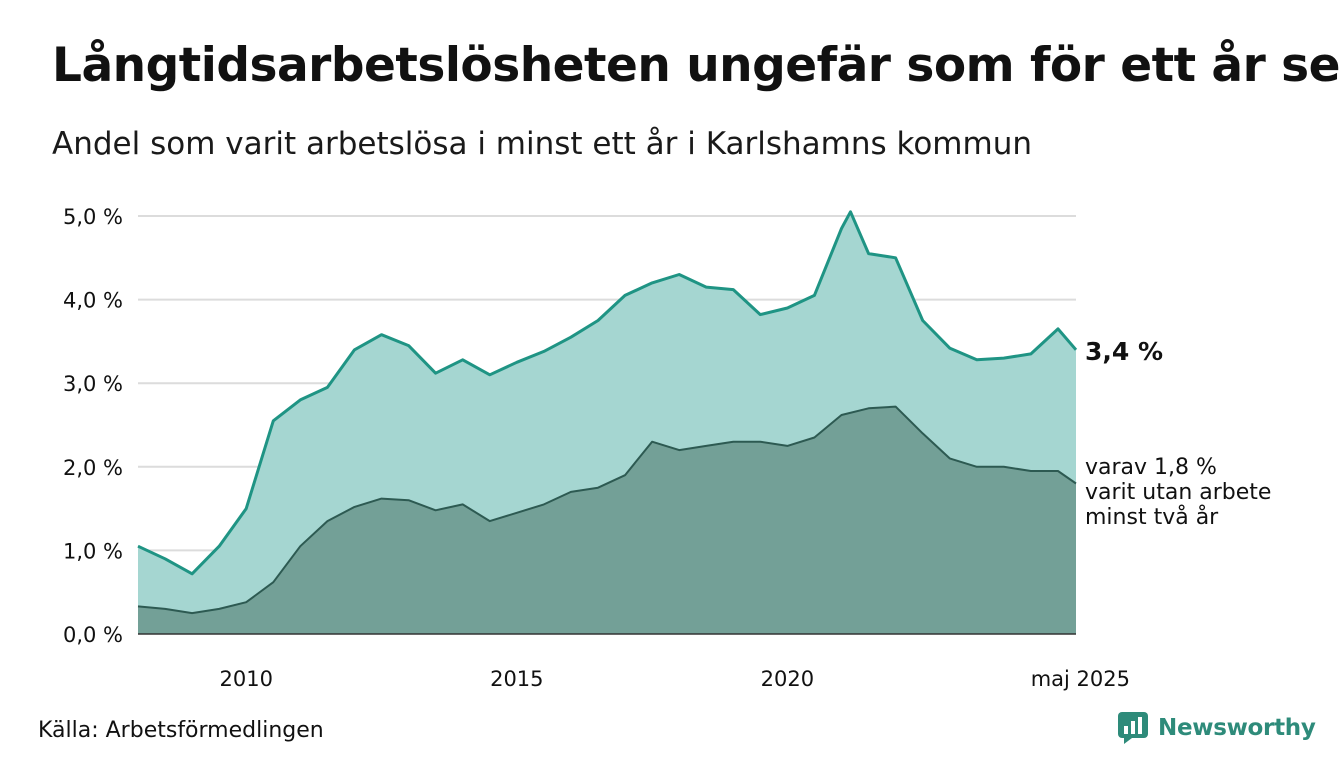  What do you see at coordinates (1237, 728) in the screenshot?
I see `brand-name: Newsworthy` at bounding box center [1237, 728].